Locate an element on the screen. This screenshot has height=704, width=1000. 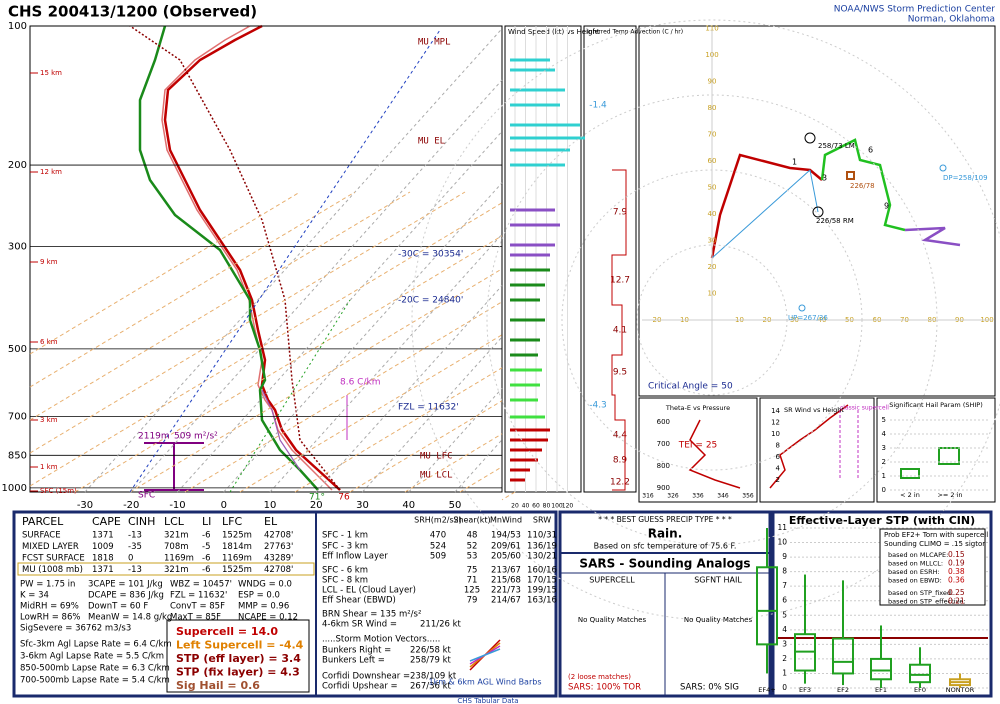
dewpoint-profile is located at coordinates (228, 258).